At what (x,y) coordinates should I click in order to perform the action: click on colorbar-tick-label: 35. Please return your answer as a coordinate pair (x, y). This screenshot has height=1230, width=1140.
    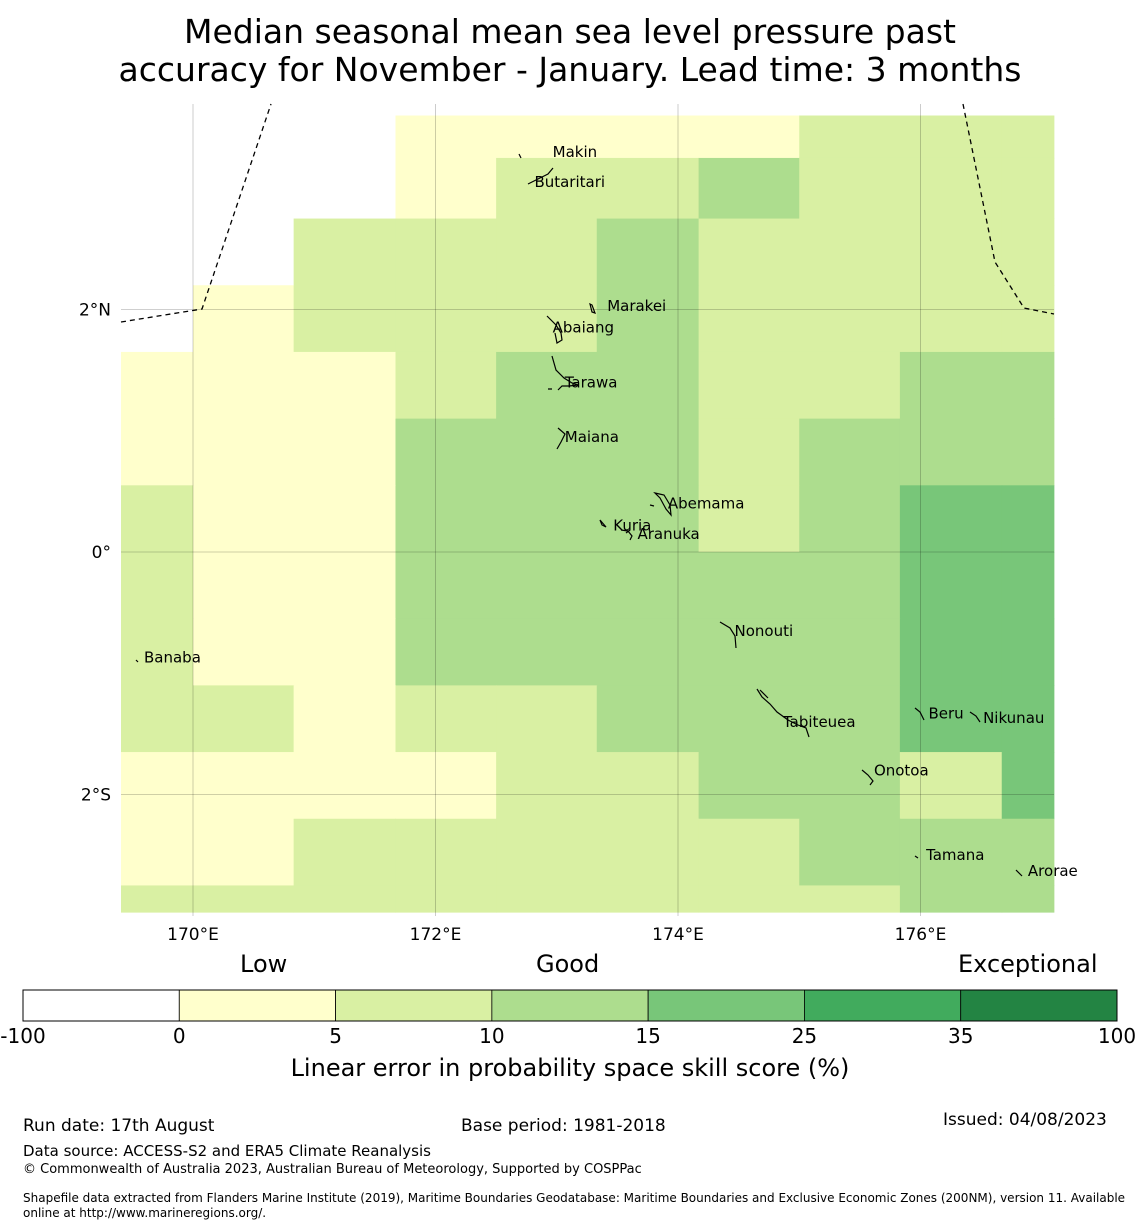
    Looking at the image, I should click on (960, 1036).